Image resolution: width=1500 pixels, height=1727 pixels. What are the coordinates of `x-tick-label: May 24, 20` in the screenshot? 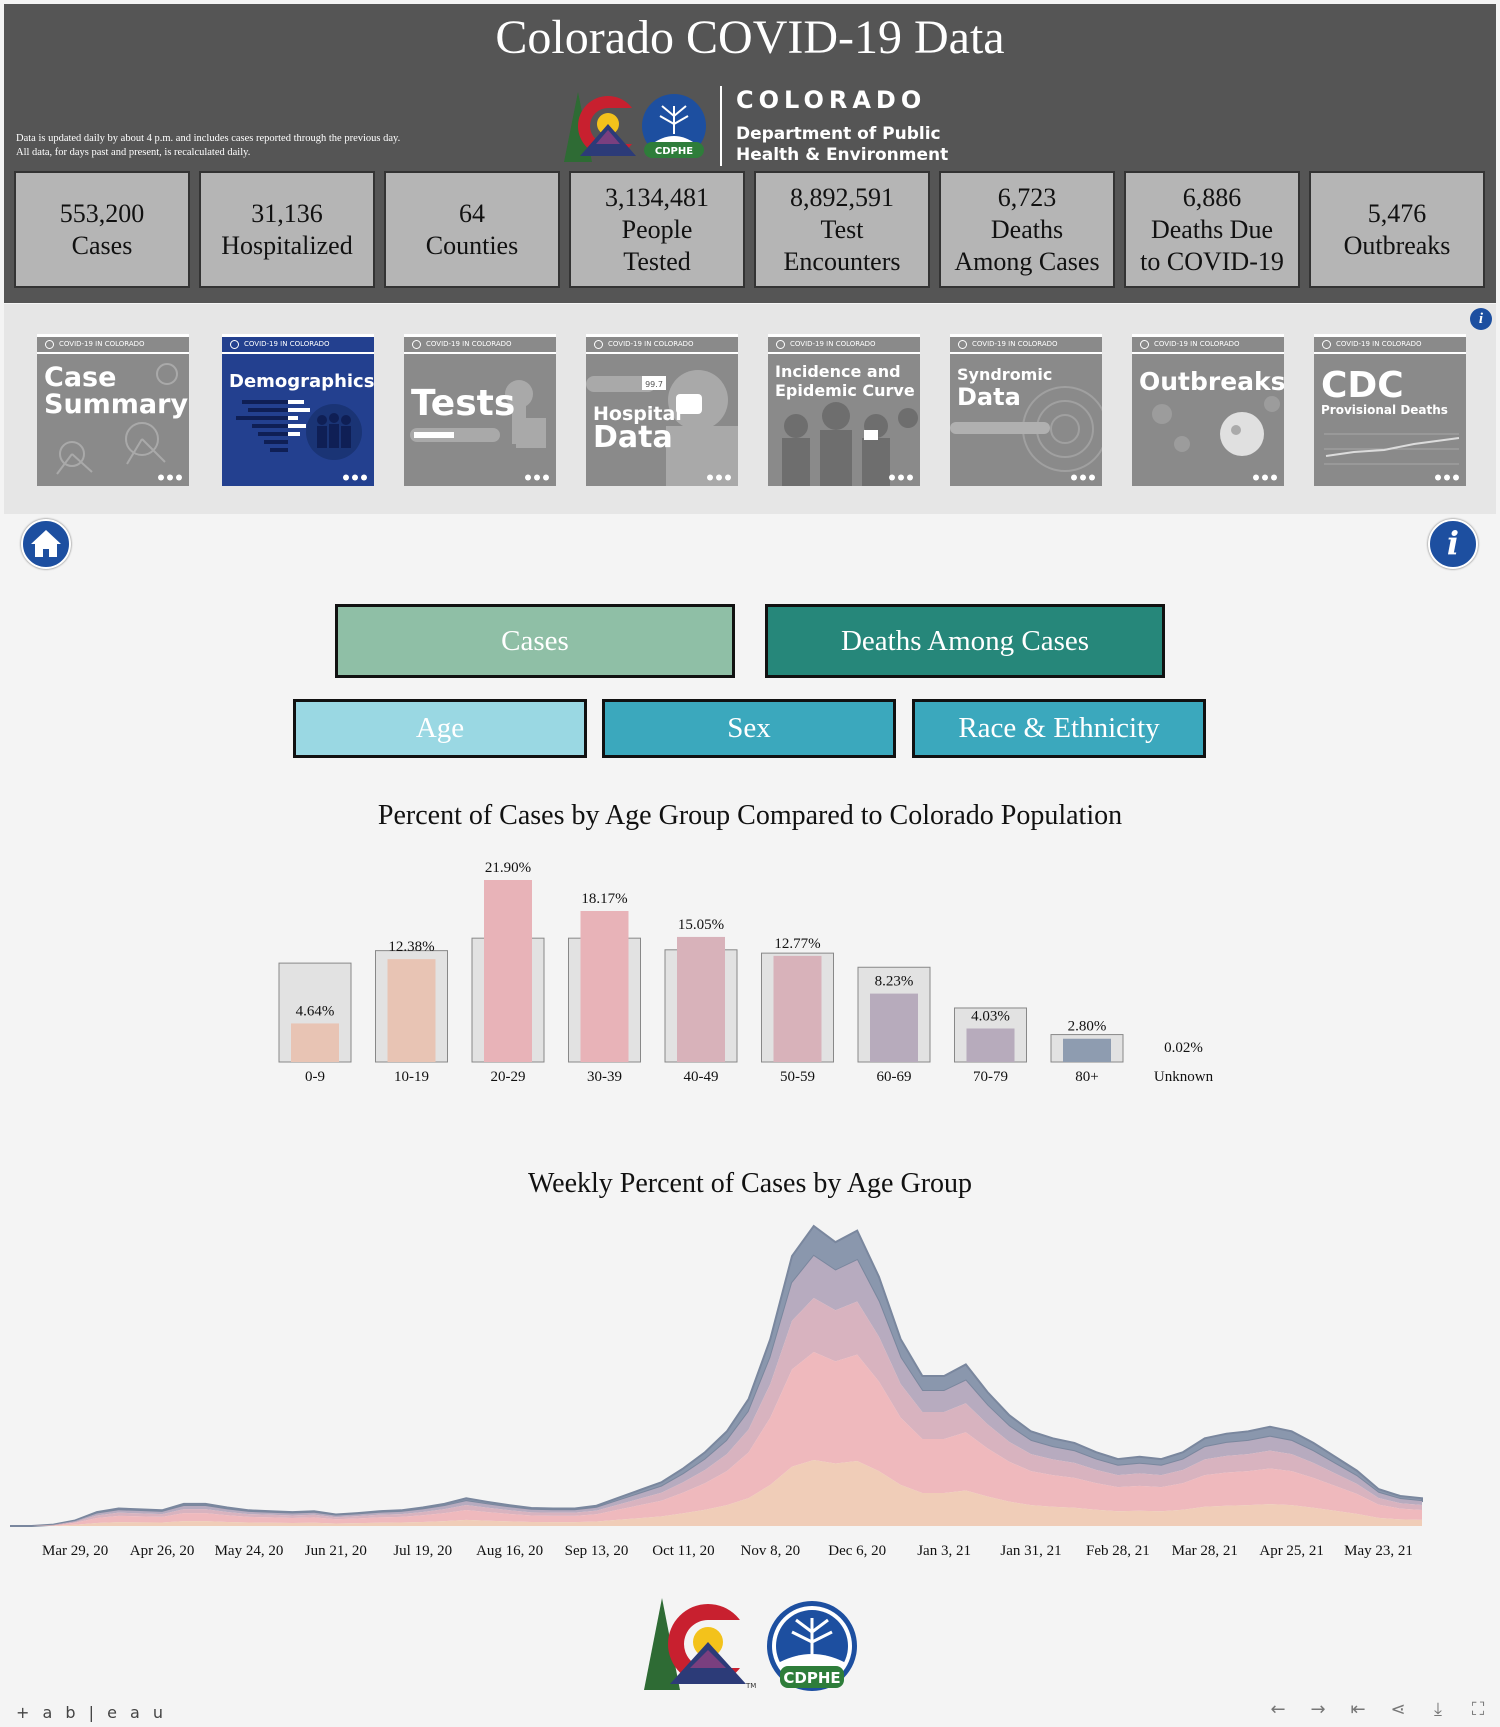 It's located at (249, 1551).